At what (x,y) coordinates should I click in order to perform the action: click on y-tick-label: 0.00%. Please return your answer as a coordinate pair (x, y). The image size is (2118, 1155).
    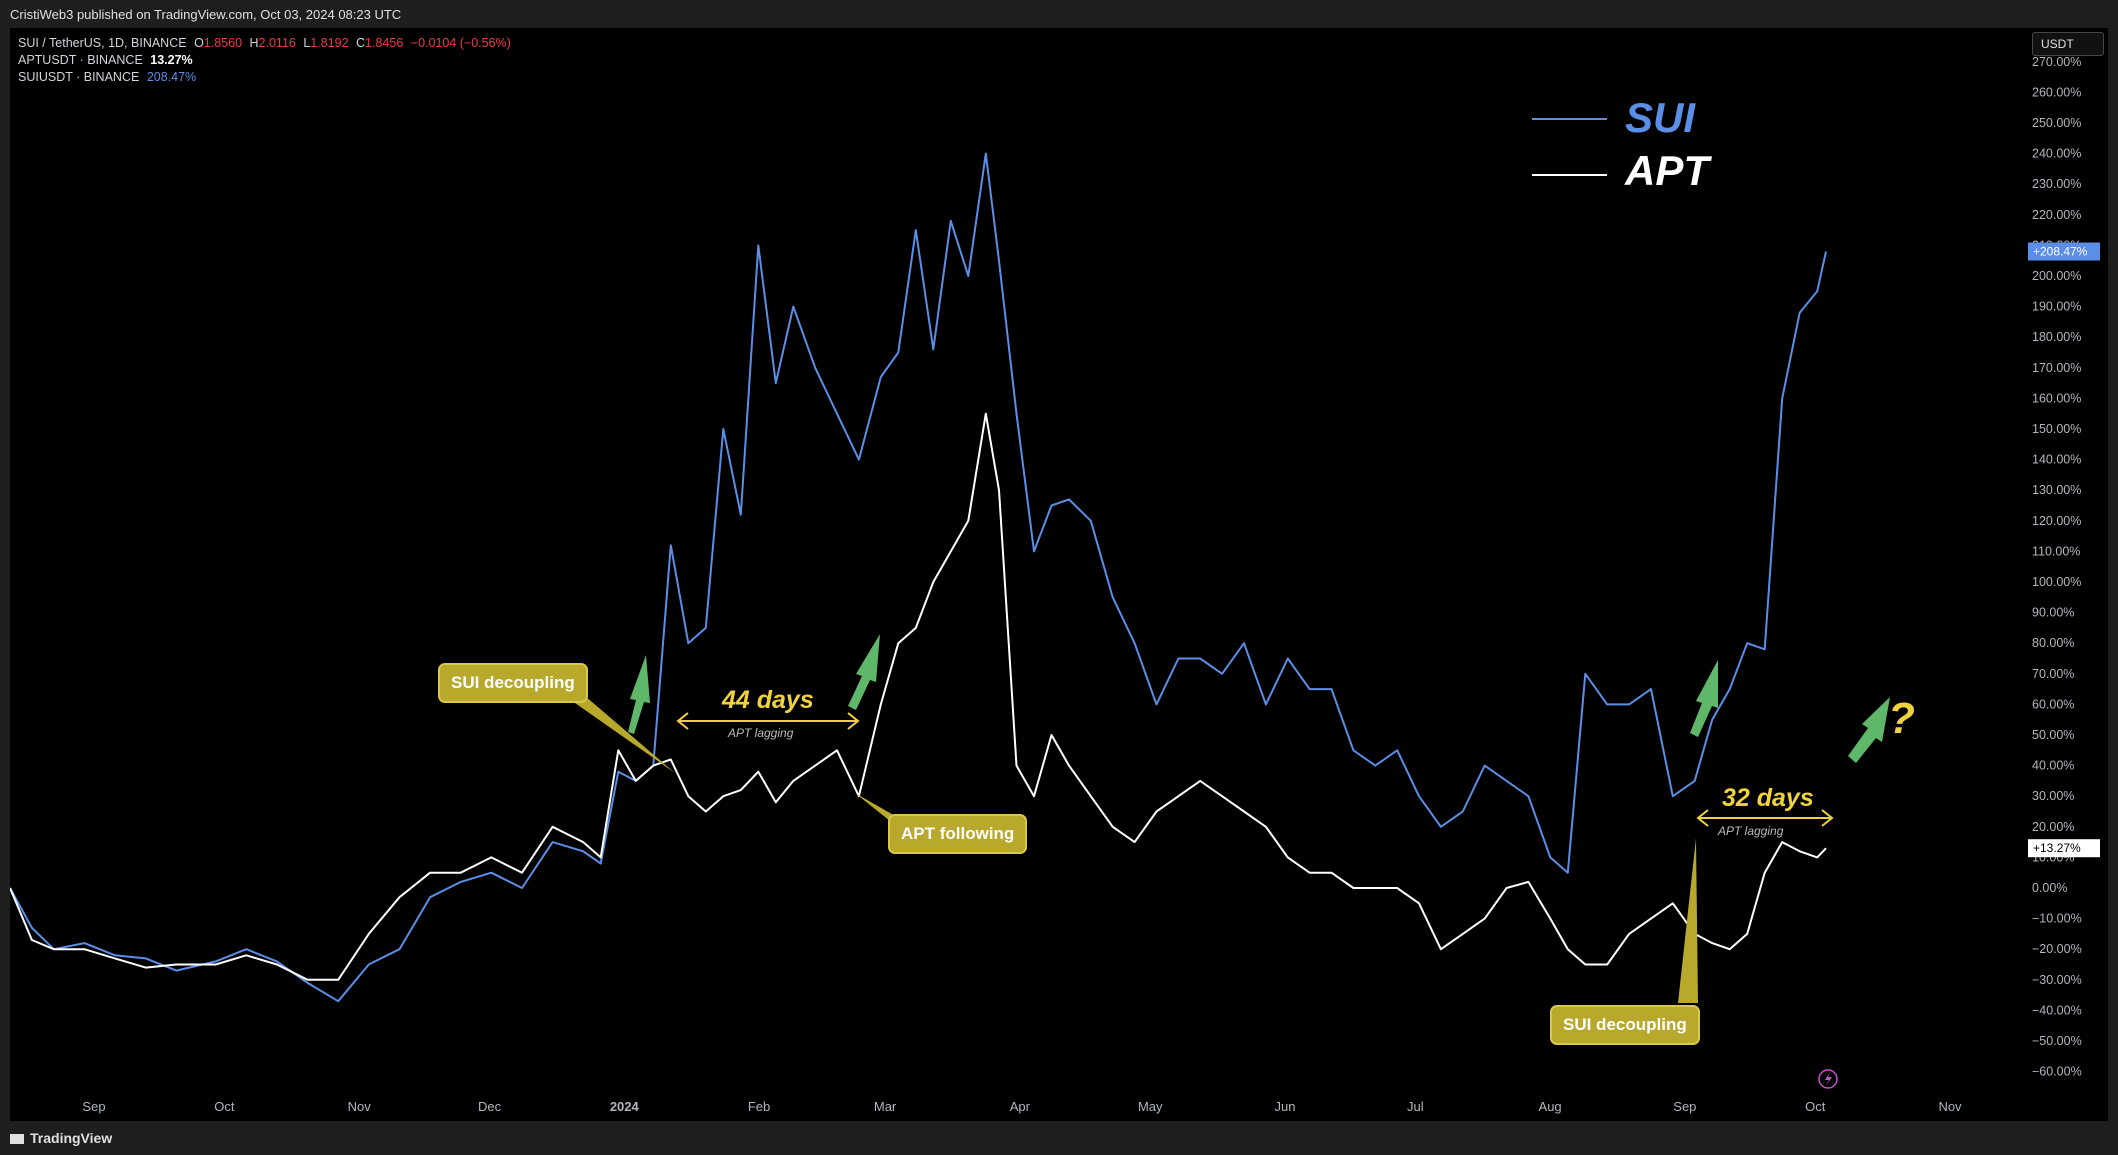
    Looking at the image, I should click on (2049, 888).